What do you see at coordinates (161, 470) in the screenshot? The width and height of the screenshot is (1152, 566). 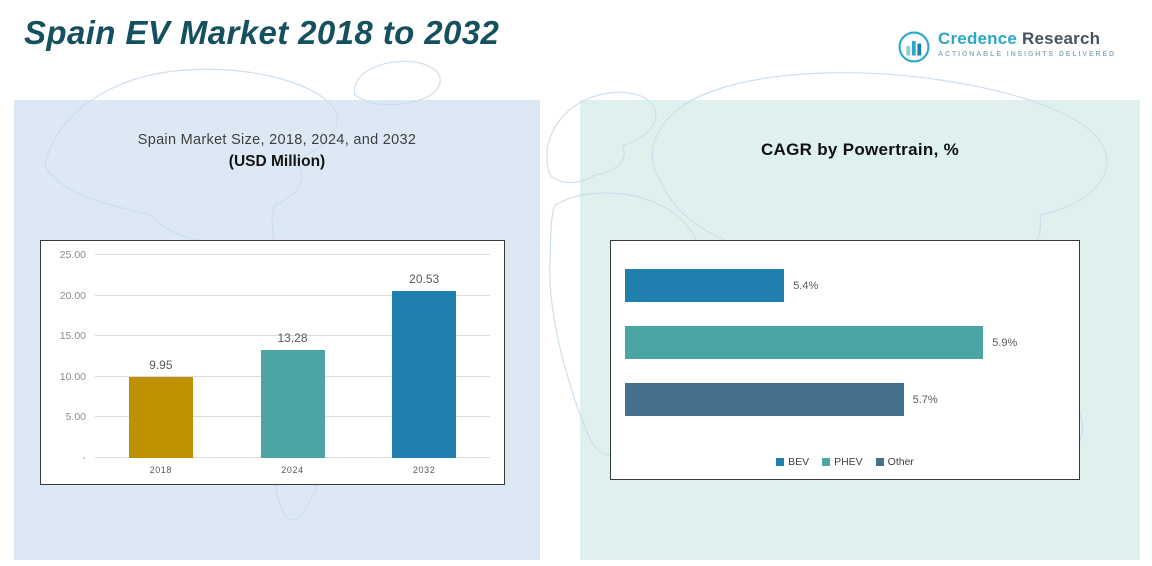 I see `category-label: 2018` at bounding box center [161, 470].